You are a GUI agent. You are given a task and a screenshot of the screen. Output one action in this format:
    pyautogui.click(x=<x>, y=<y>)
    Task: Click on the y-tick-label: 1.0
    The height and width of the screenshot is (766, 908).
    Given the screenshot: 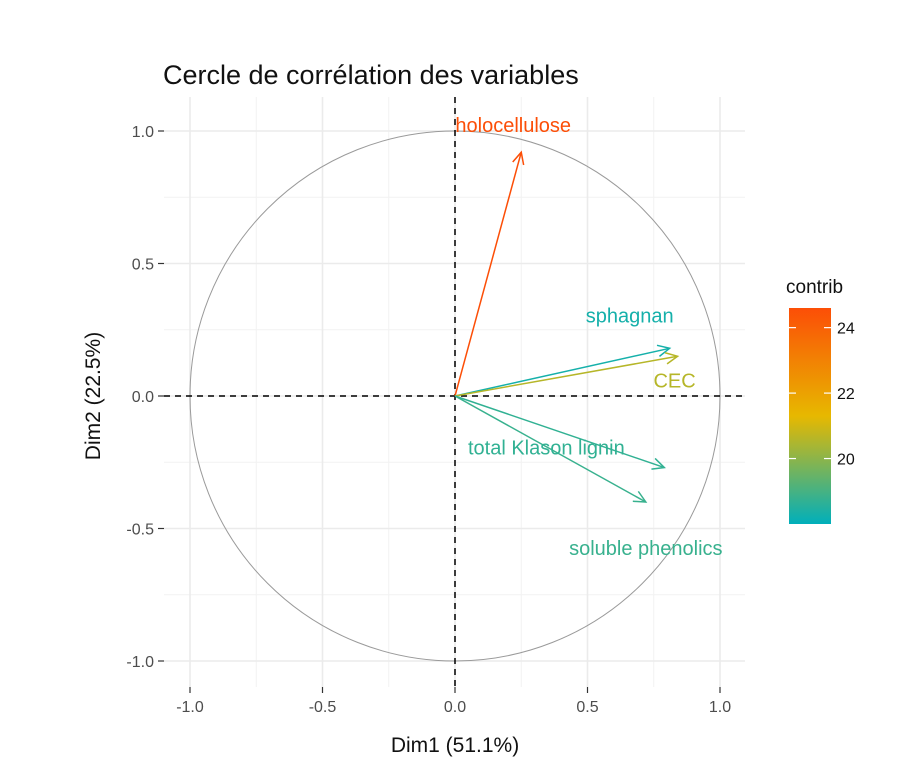 What is the action you would take?
    pyautogui.click(x=143, y=132)
    